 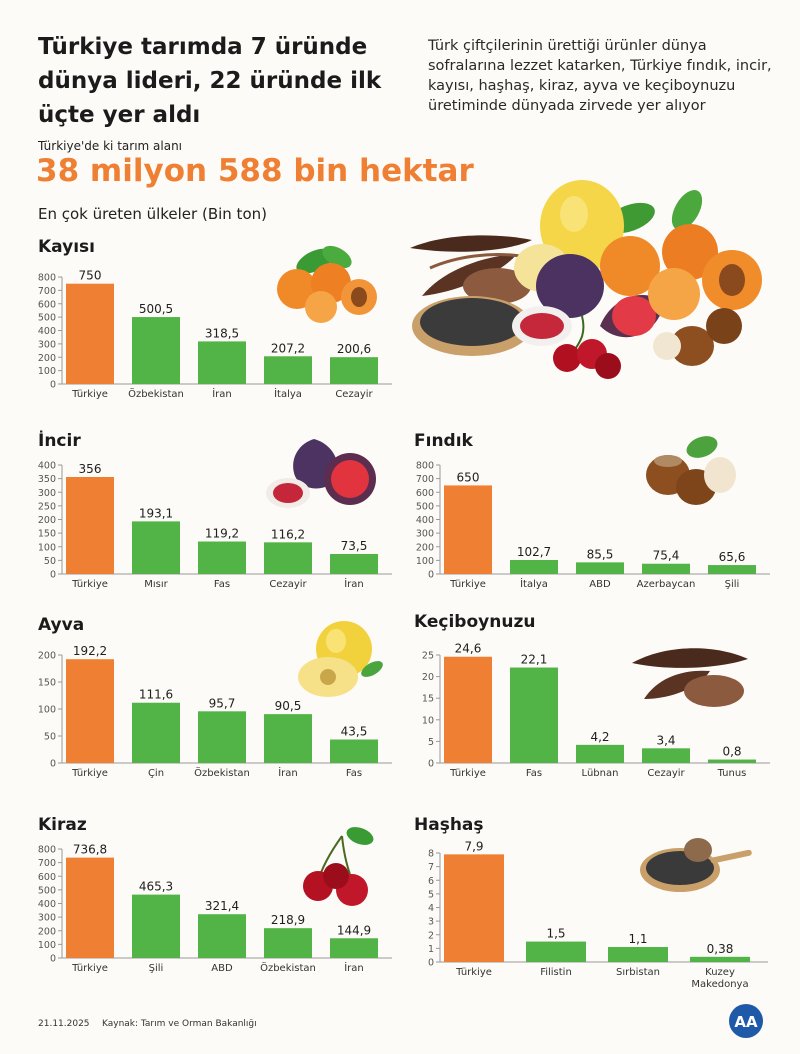 What do you see at coordinates (431, 881) in the screenshot?
I see `y-tick-label: 6` at bounding box center [431, 881].